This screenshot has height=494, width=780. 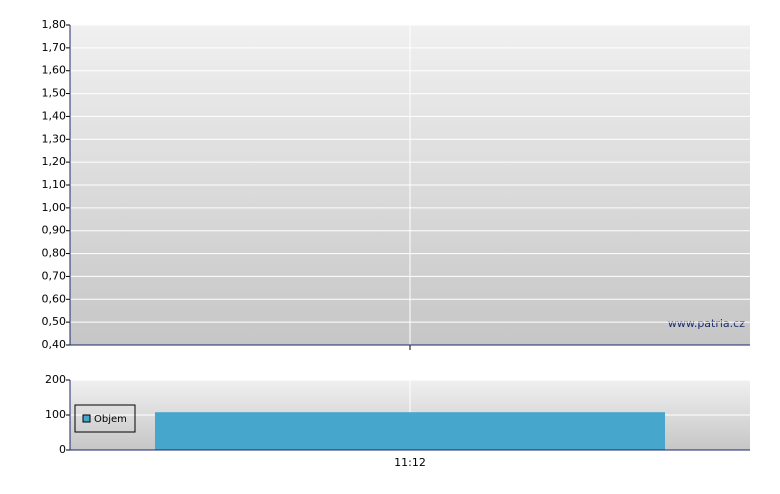 What do you see at coordinates (54, 321) in the screenshot?
I see `y-tick-label: 0,50` at bounding box center [54, 321].